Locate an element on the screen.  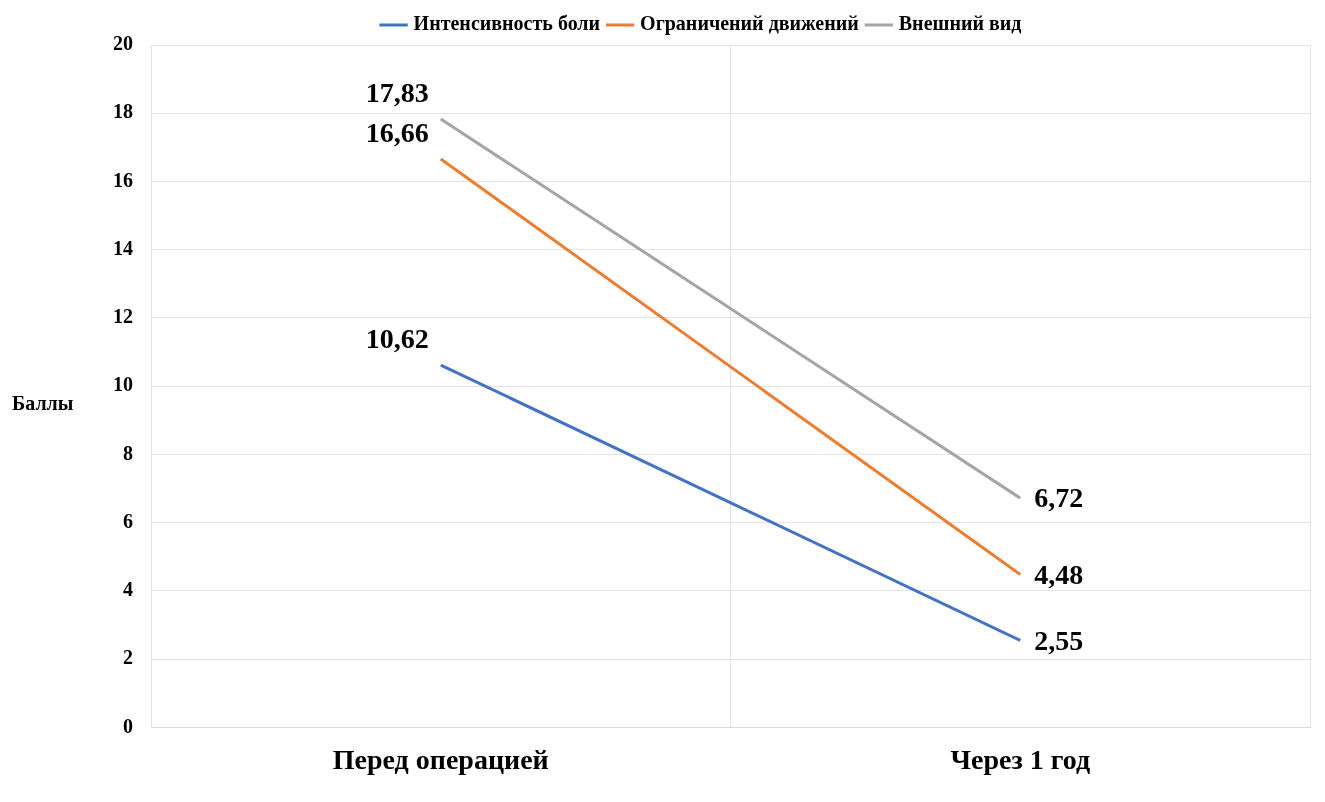
data-label: 4,48 is located at coordinates (1059, 574).